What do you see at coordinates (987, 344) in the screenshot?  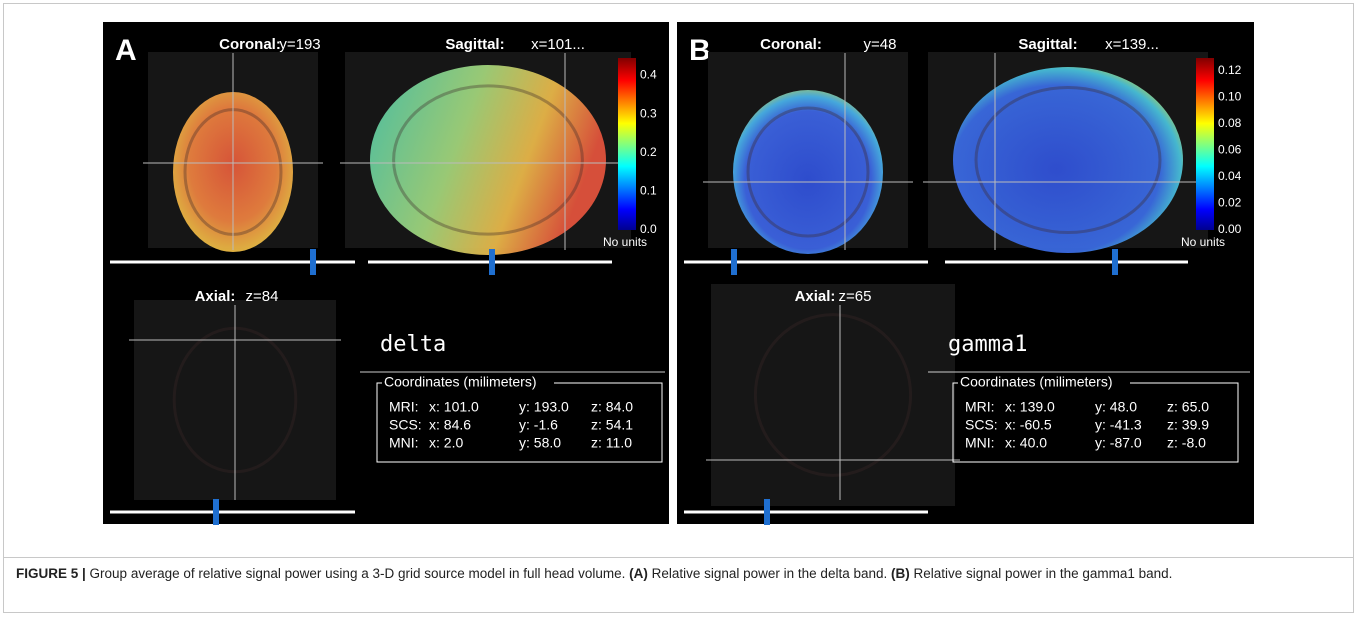 I see `band-name: gamma1` at bounding box center [987, 344].